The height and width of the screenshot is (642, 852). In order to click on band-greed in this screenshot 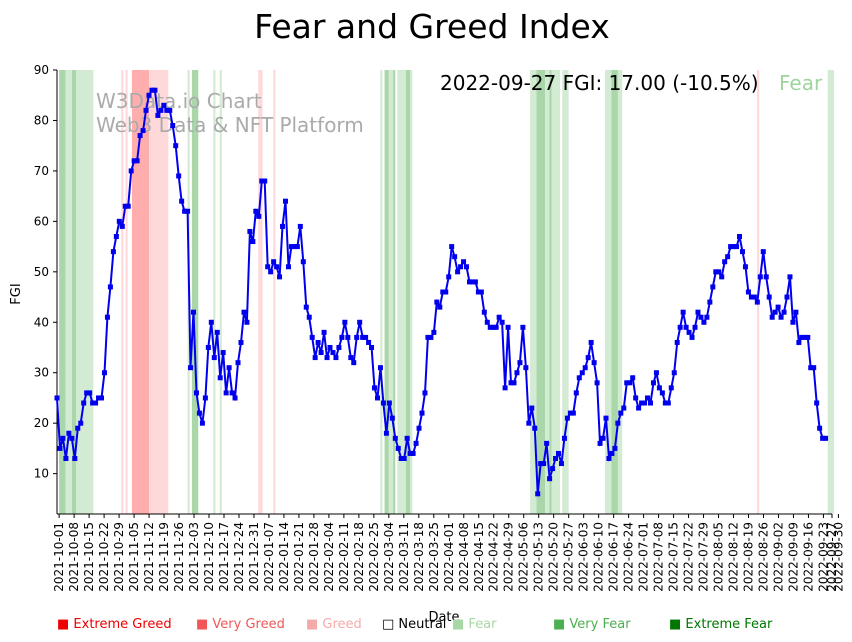, I will do `click(159, 292)`.